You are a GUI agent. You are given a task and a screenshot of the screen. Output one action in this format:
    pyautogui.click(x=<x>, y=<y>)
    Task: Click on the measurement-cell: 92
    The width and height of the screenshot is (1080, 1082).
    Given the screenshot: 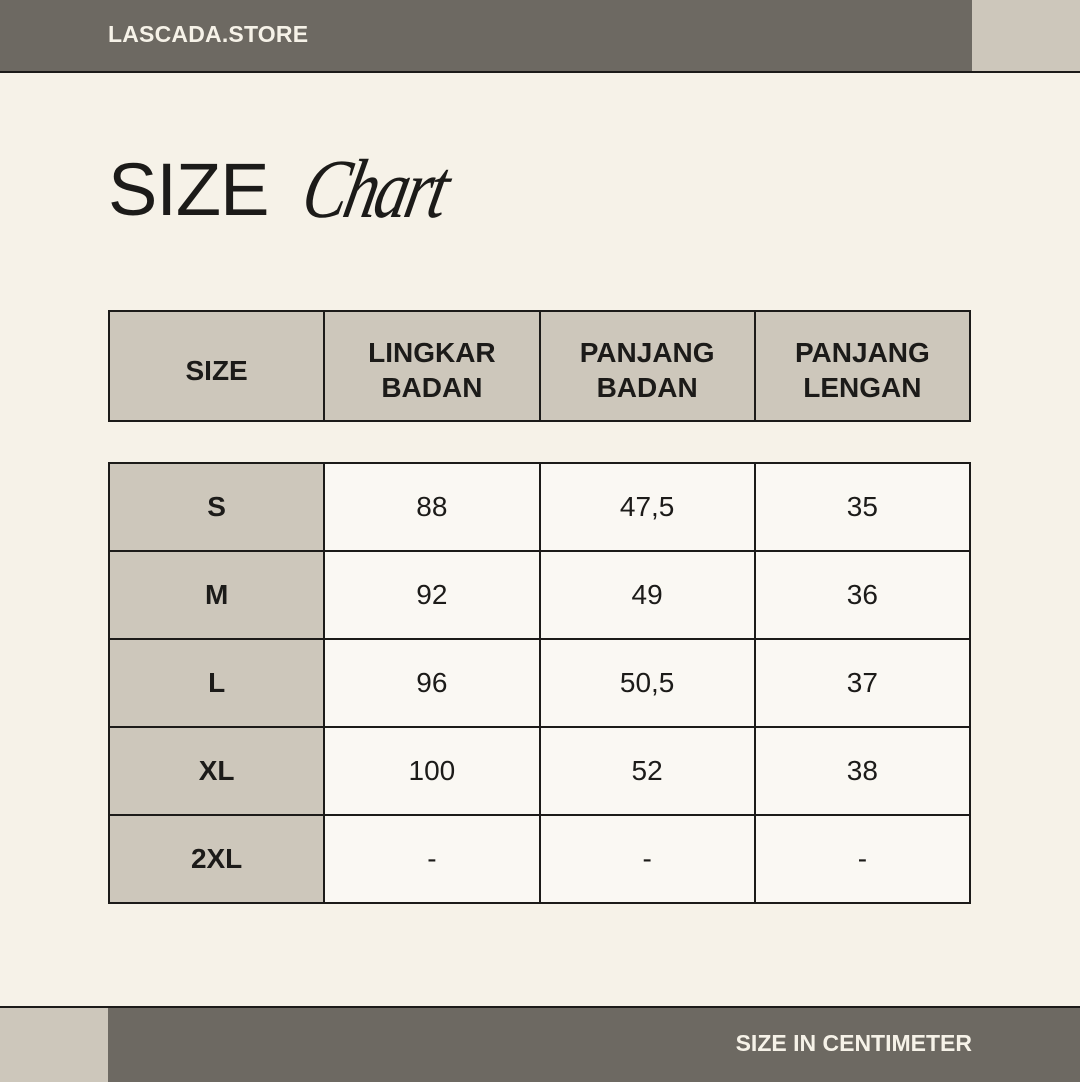 What is the action you would take?
    pyautogui.click(x=432, y=595)
    